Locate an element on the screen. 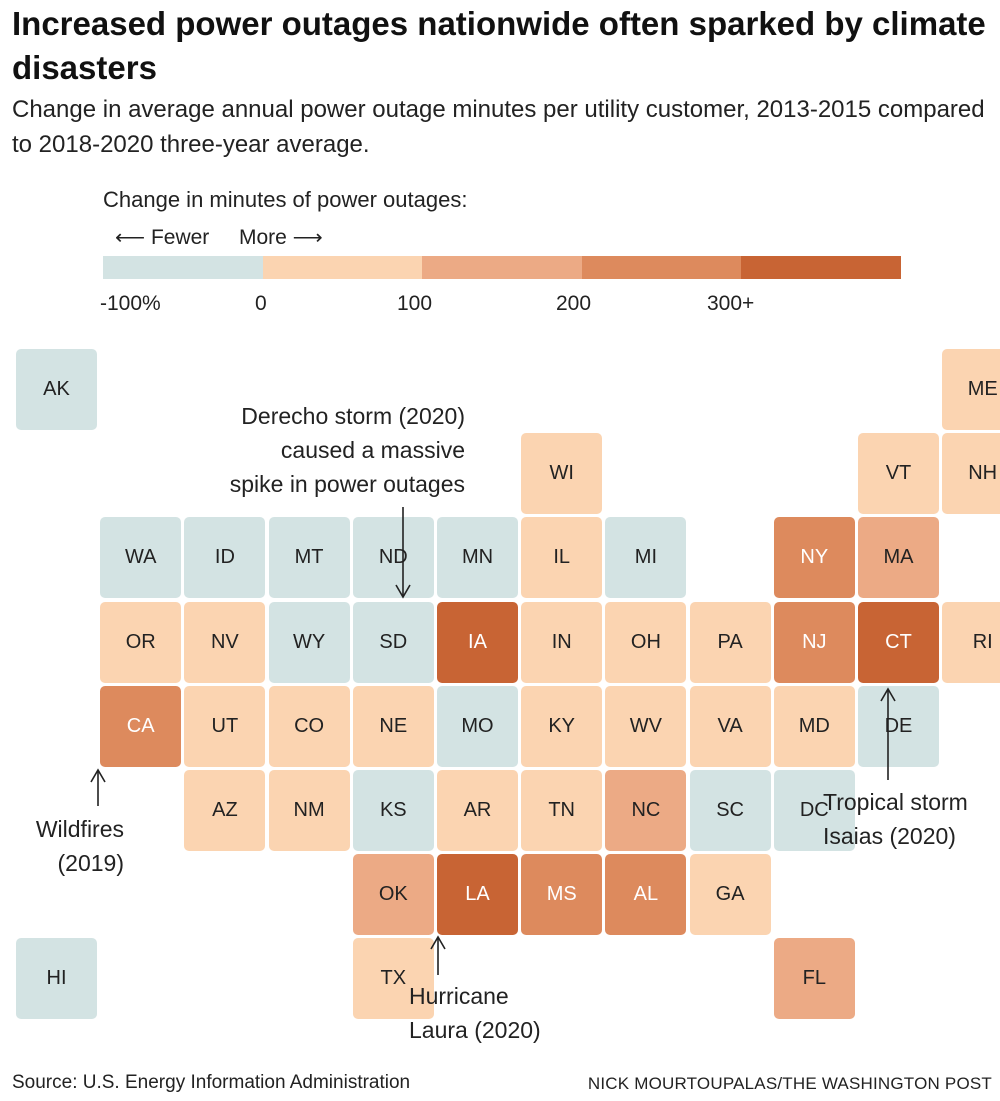  state-tile-mi: MI is located at coordinates (646, 558).